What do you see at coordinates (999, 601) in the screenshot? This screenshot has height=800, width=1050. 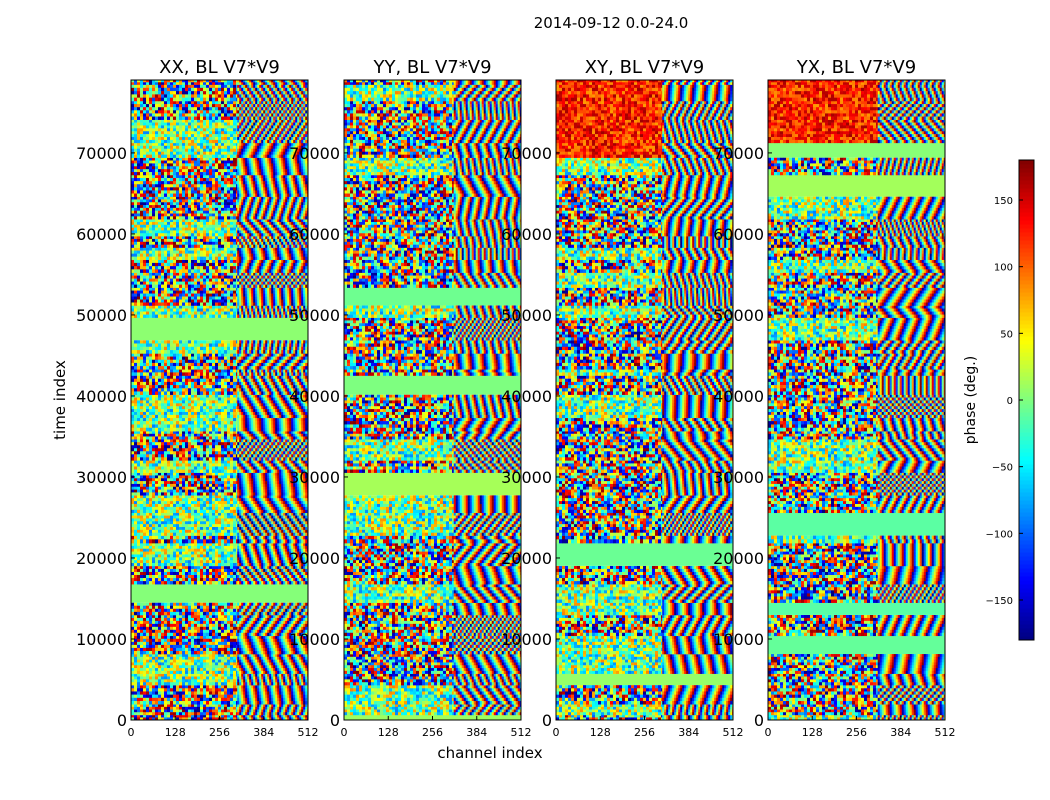 I see `colorbar-tick-label: −150` at bounding box center [999, 601].